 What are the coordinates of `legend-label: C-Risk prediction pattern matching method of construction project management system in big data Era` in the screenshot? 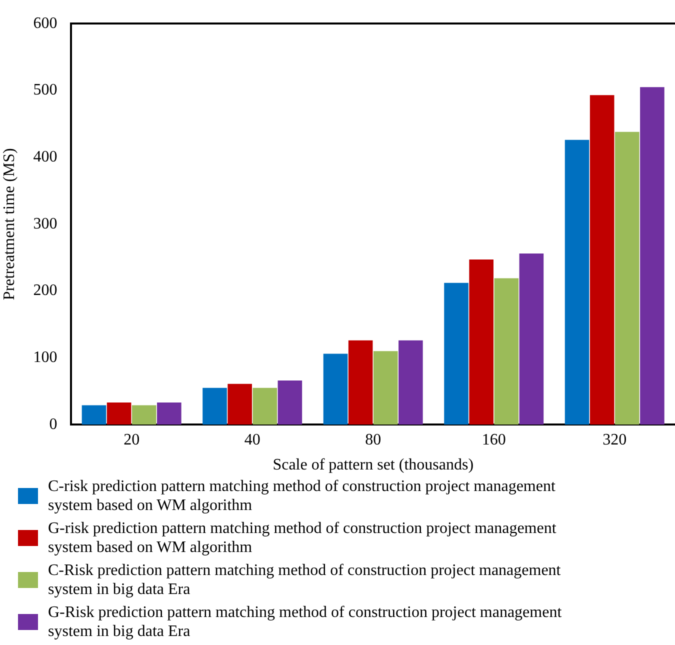 It's located at (305, 580).